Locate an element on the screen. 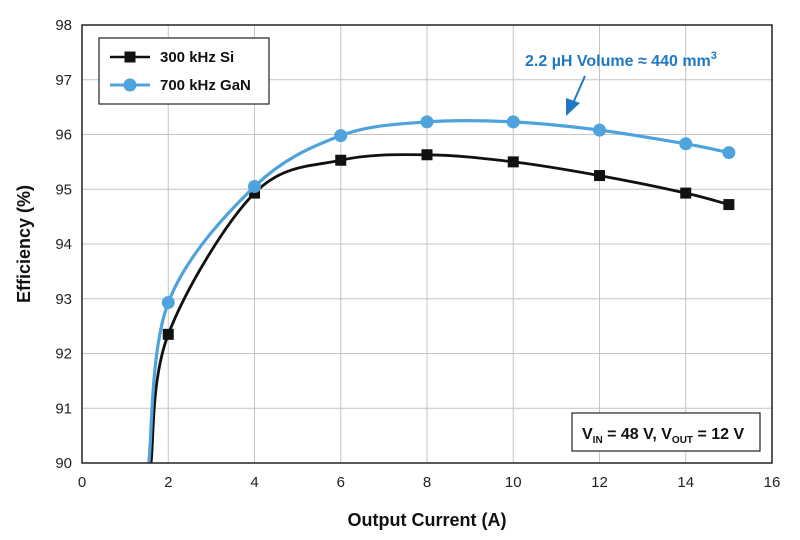 This screenshot has width=800, height=540. x-axis-title: Output Current (A) is located at coordinates (427, 520).